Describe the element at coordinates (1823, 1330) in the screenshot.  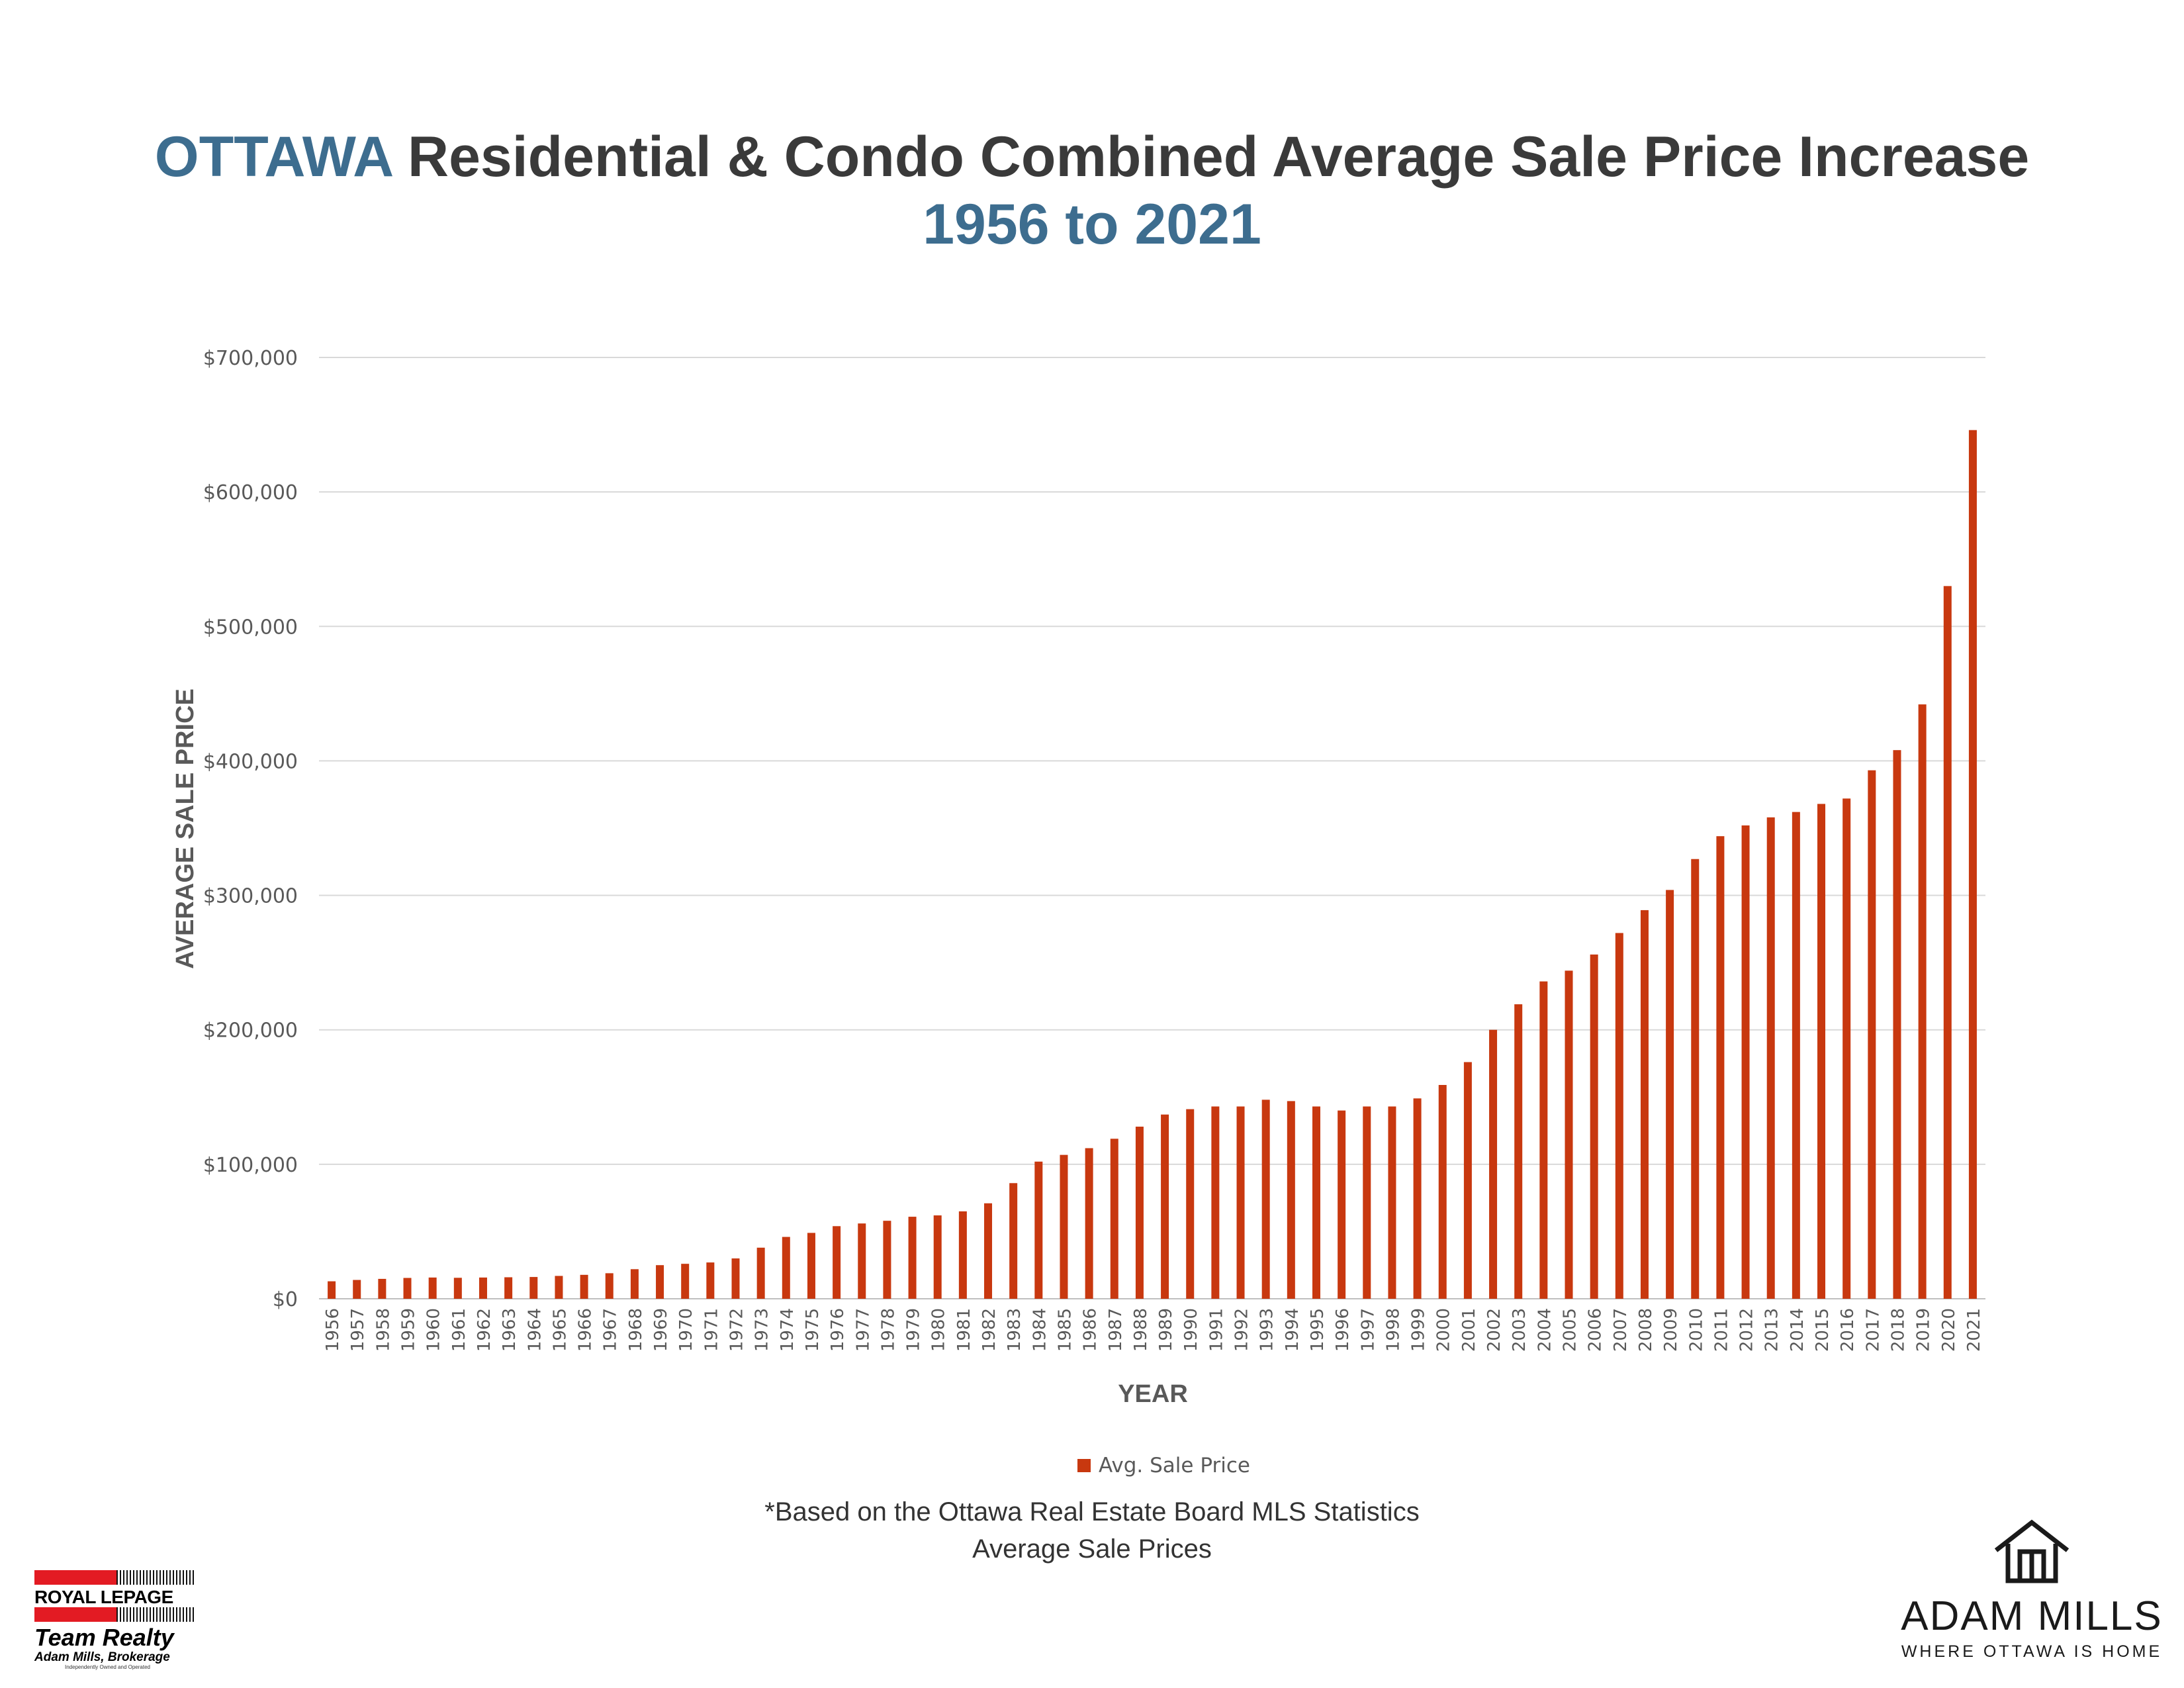
I see `x-tick-label: 2015` at that location.